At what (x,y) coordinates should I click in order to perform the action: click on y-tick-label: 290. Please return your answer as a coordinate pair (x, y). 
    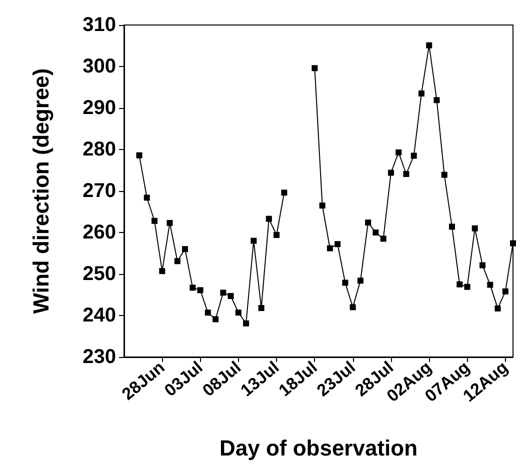
    Looking at the image, I should click on (99, 108).